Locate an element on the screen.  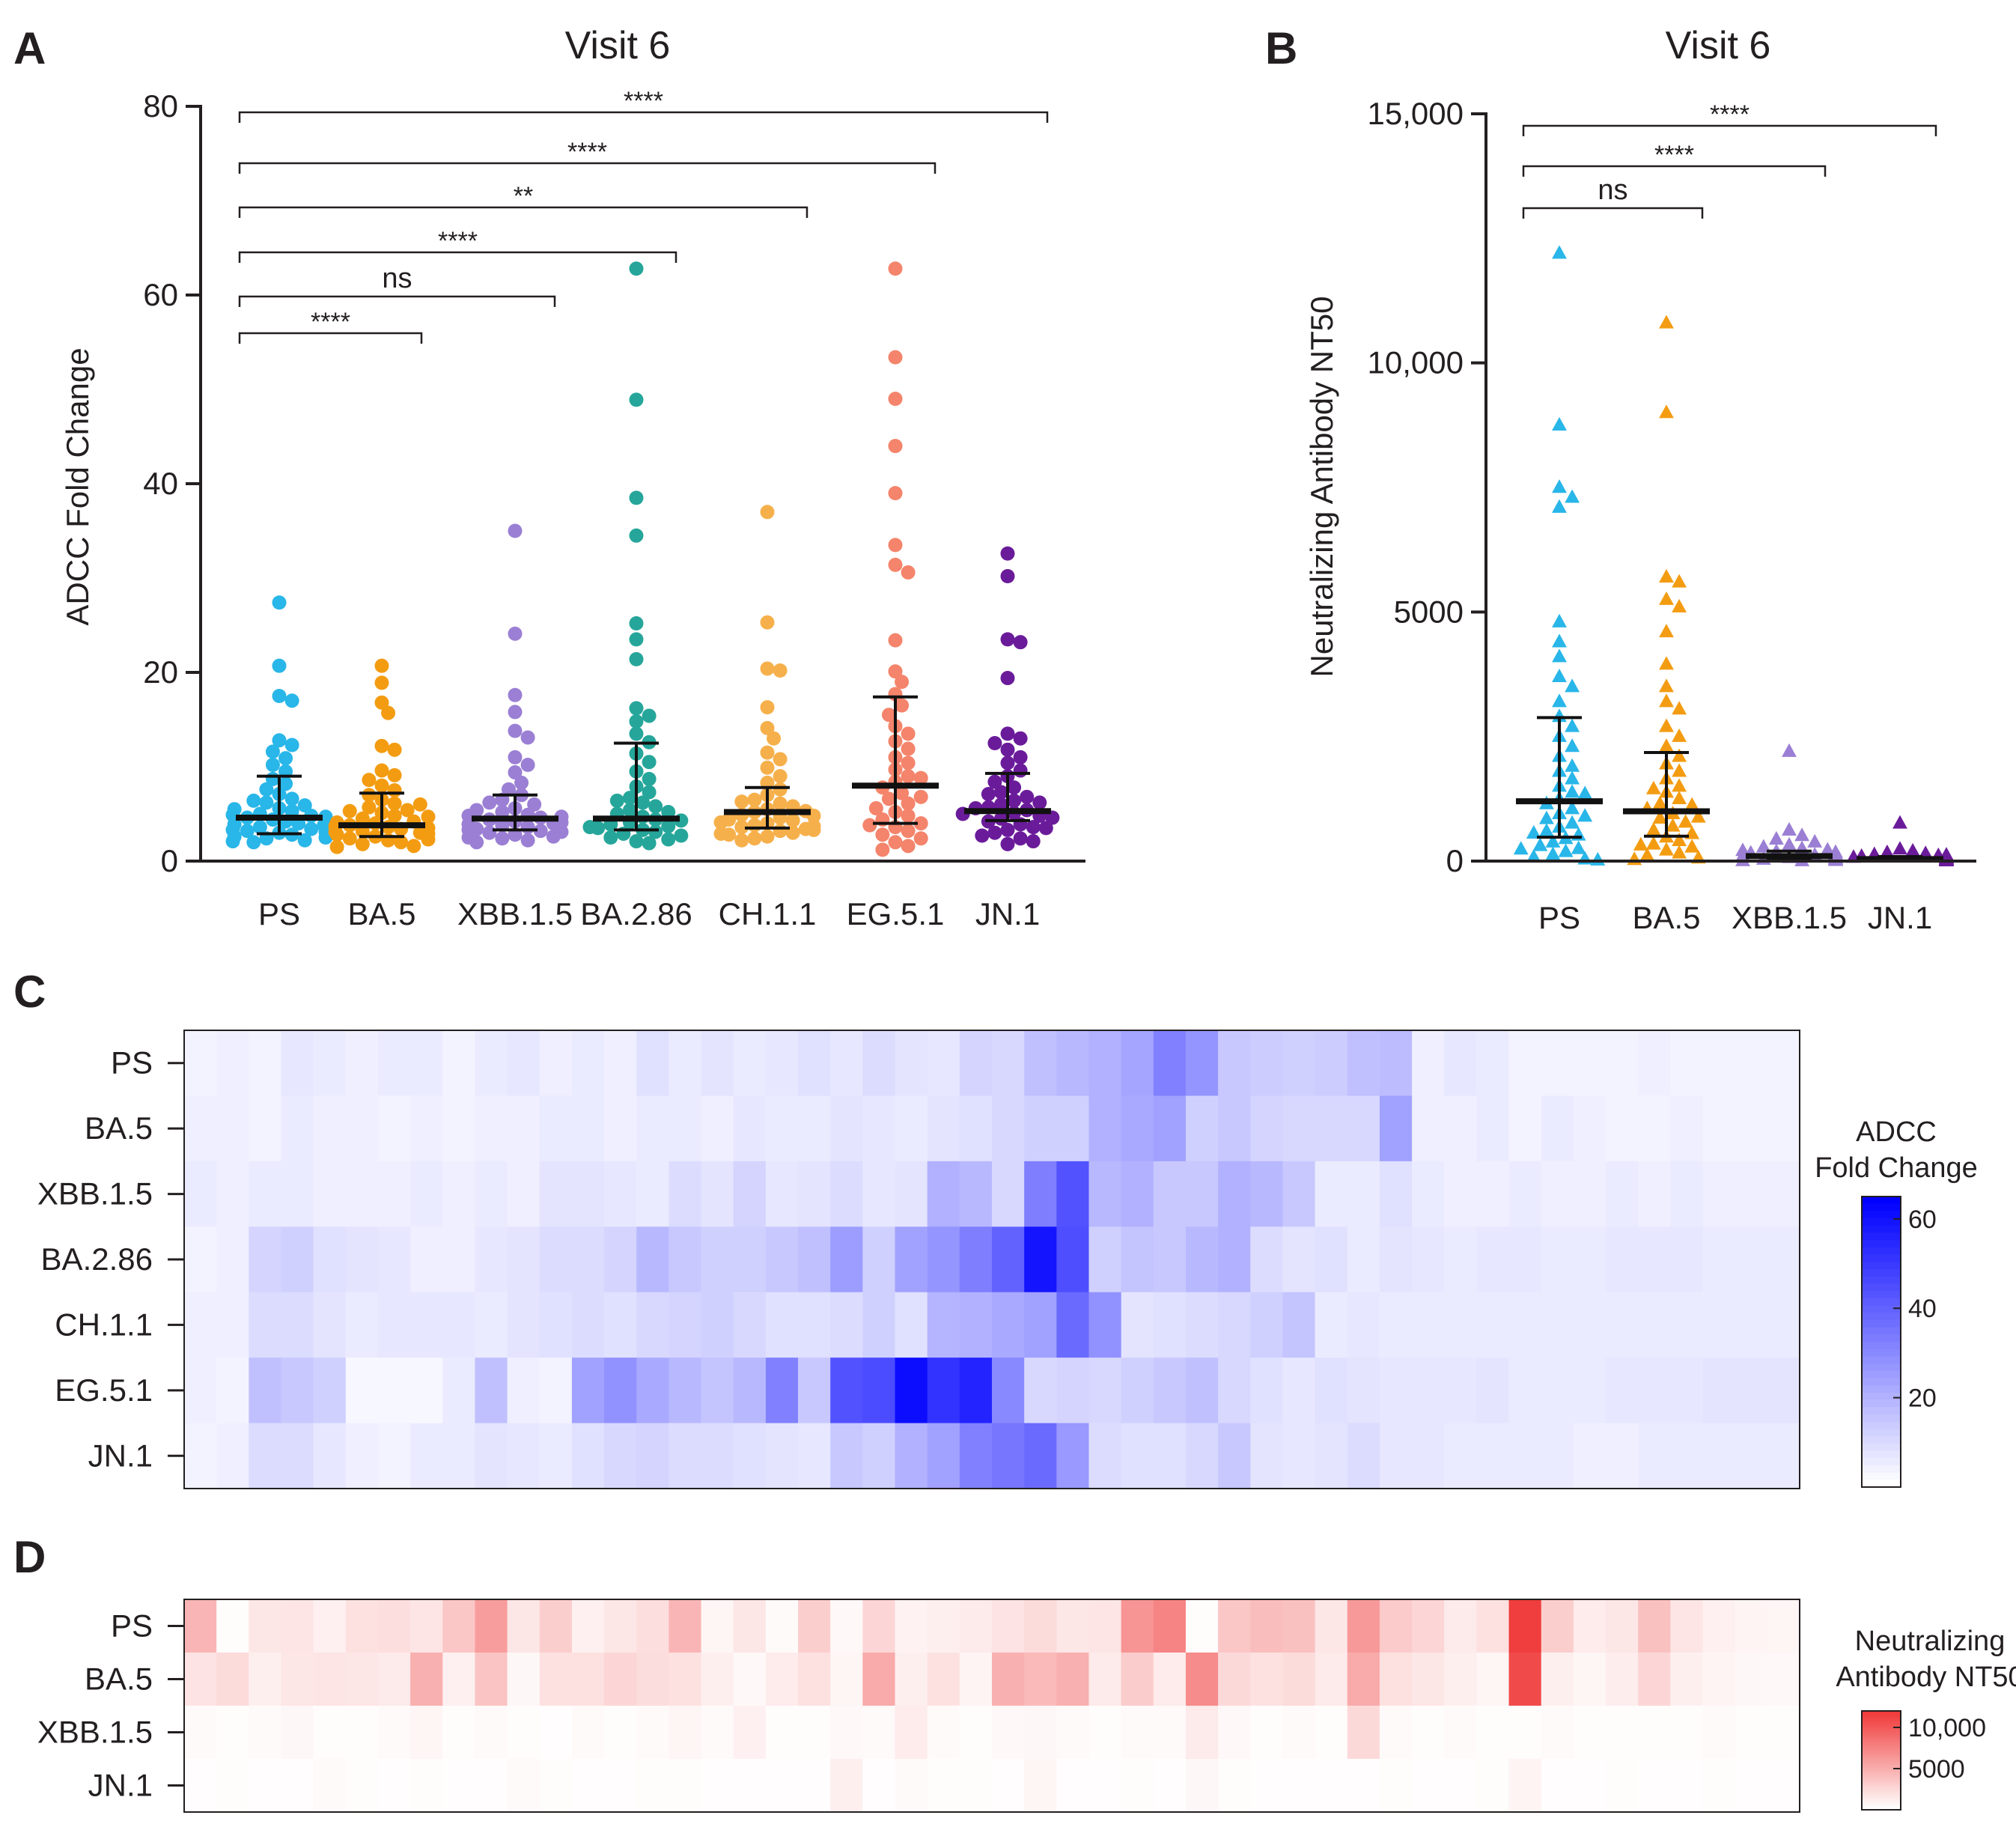
panel-d-colorbar-tick-label: 10,000 is located at coordinates (1947, 1728).